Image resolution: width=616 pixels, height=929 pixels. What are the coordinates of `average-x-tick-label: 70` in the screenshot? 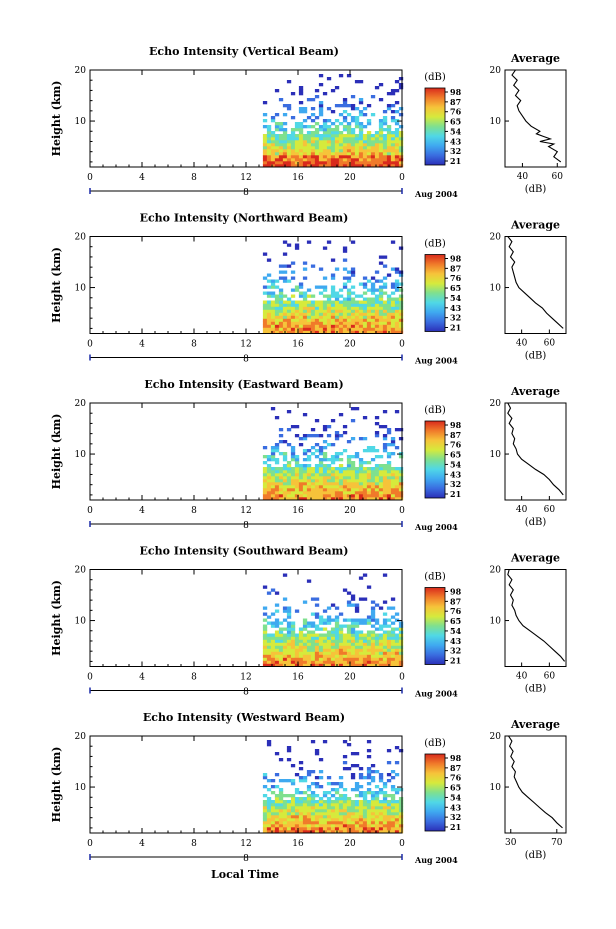 It's located at (557, 843).